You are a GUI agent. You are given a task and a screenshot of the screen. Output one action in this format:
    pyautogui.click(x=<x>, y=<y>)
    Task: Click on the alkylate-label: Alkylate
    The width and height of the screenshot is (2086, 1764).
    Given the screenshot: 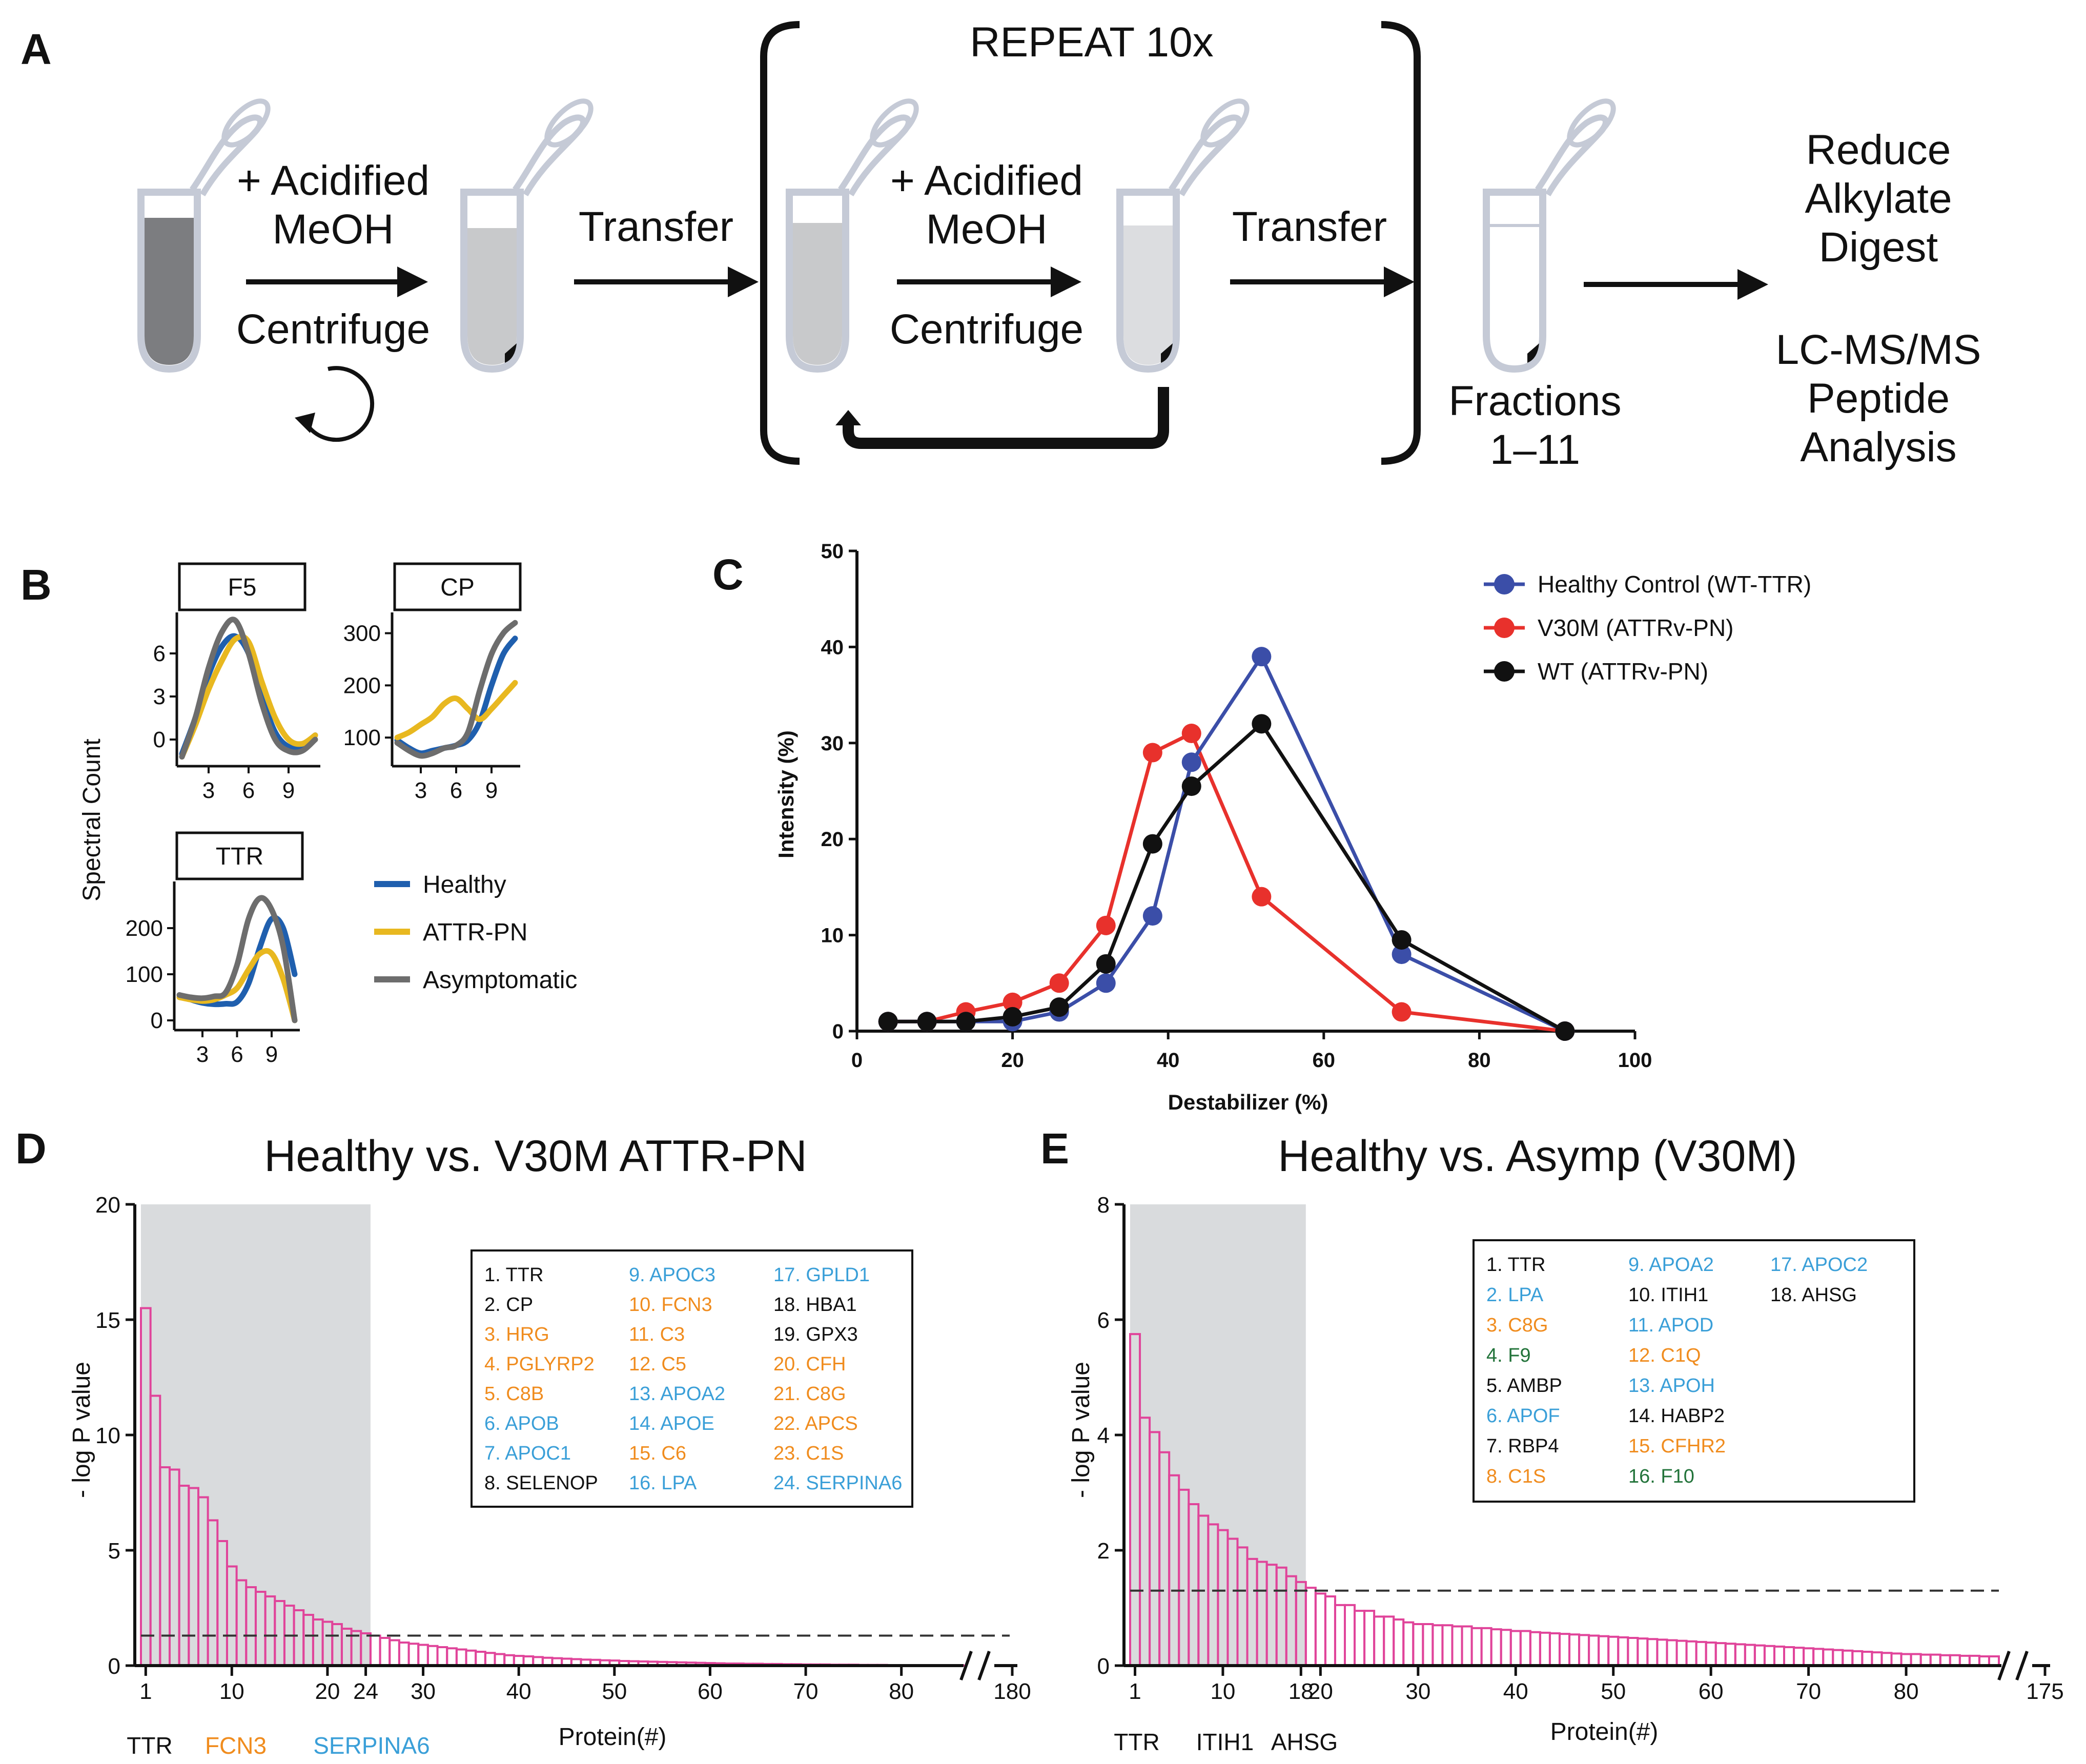 What is the action you would take?
    pyautogui.click(x=1879, y=198)
    